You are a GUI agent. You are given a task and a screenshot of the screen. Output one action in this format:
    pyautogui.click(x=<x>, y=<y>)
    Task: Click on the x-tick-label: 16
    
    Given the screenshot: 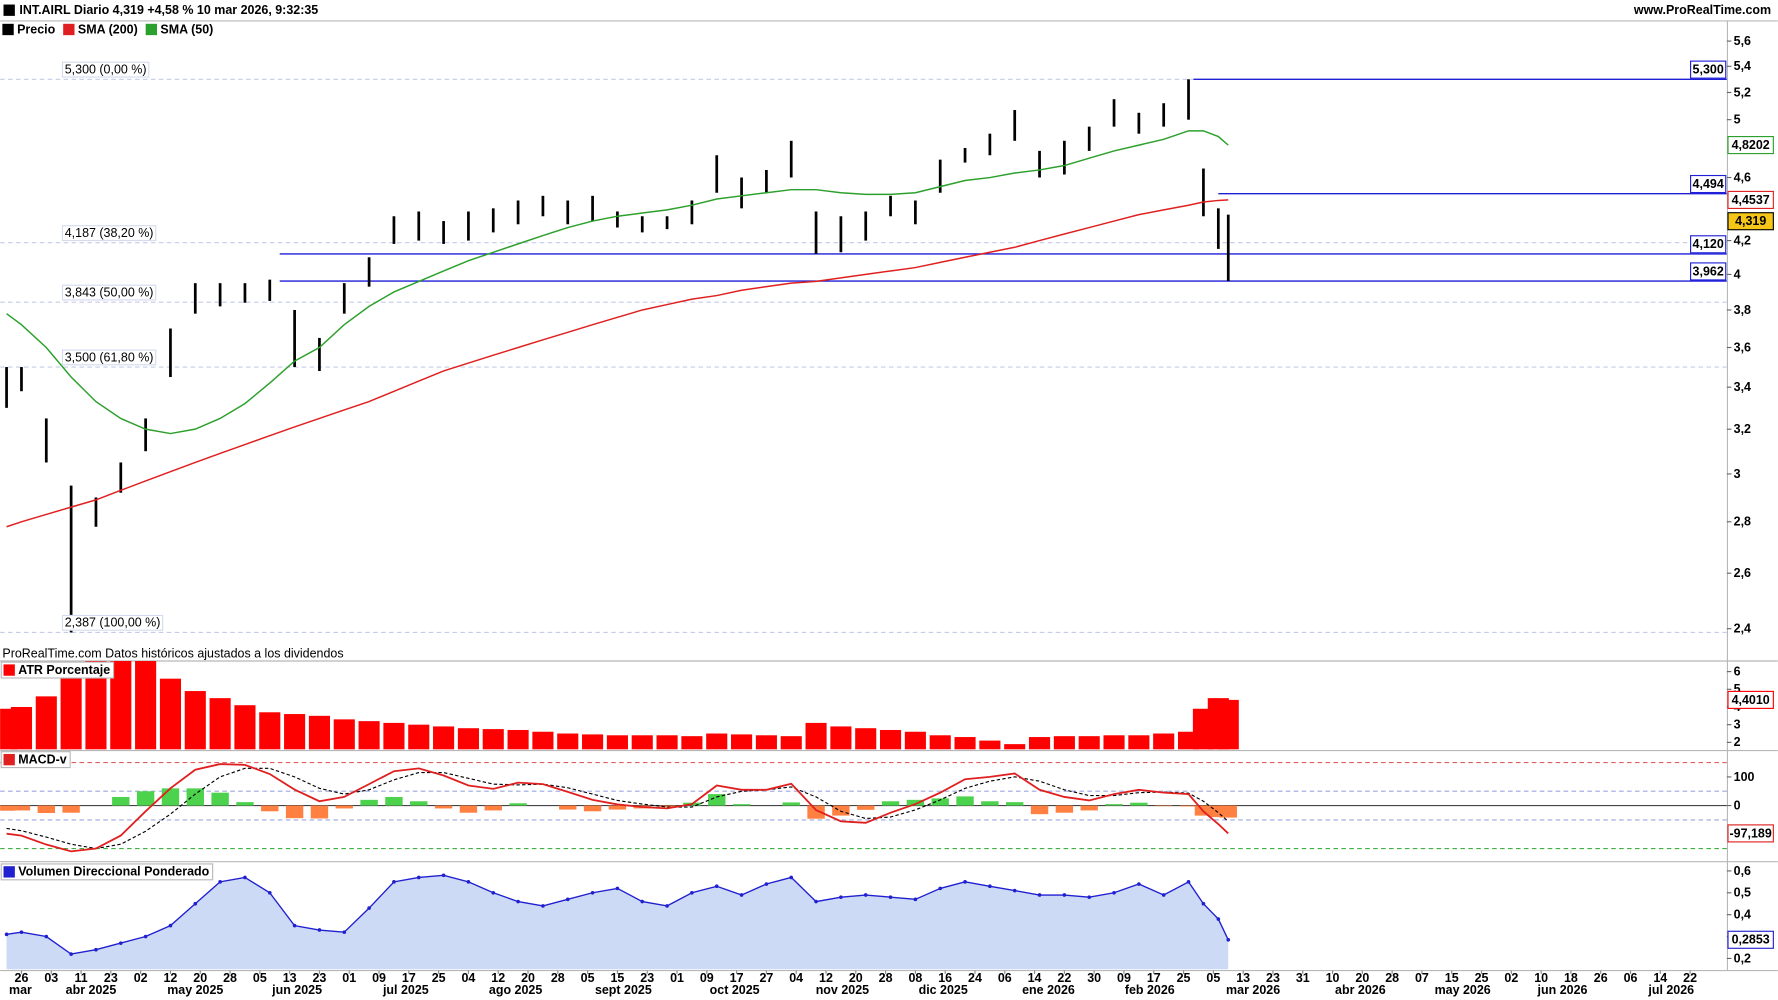 What is the action you would take?
    pyautogui.click(x=945, y=978)
    